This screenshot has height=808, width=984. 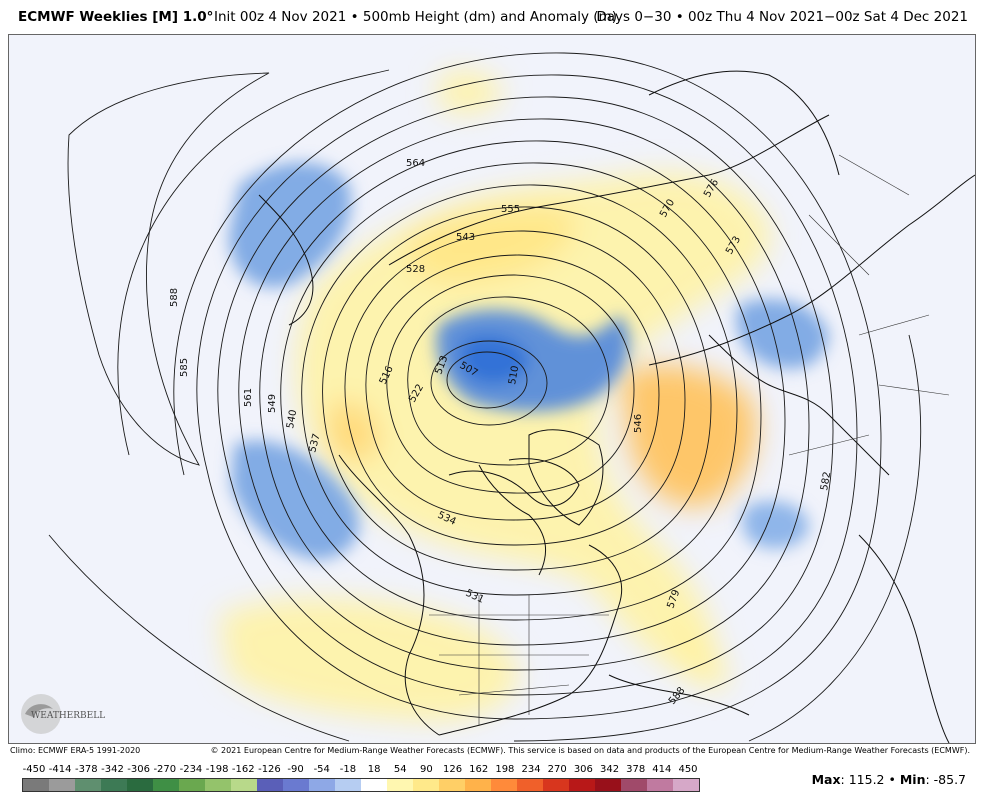 I want to click on coastline-north-america, so click(x=480, y=595).